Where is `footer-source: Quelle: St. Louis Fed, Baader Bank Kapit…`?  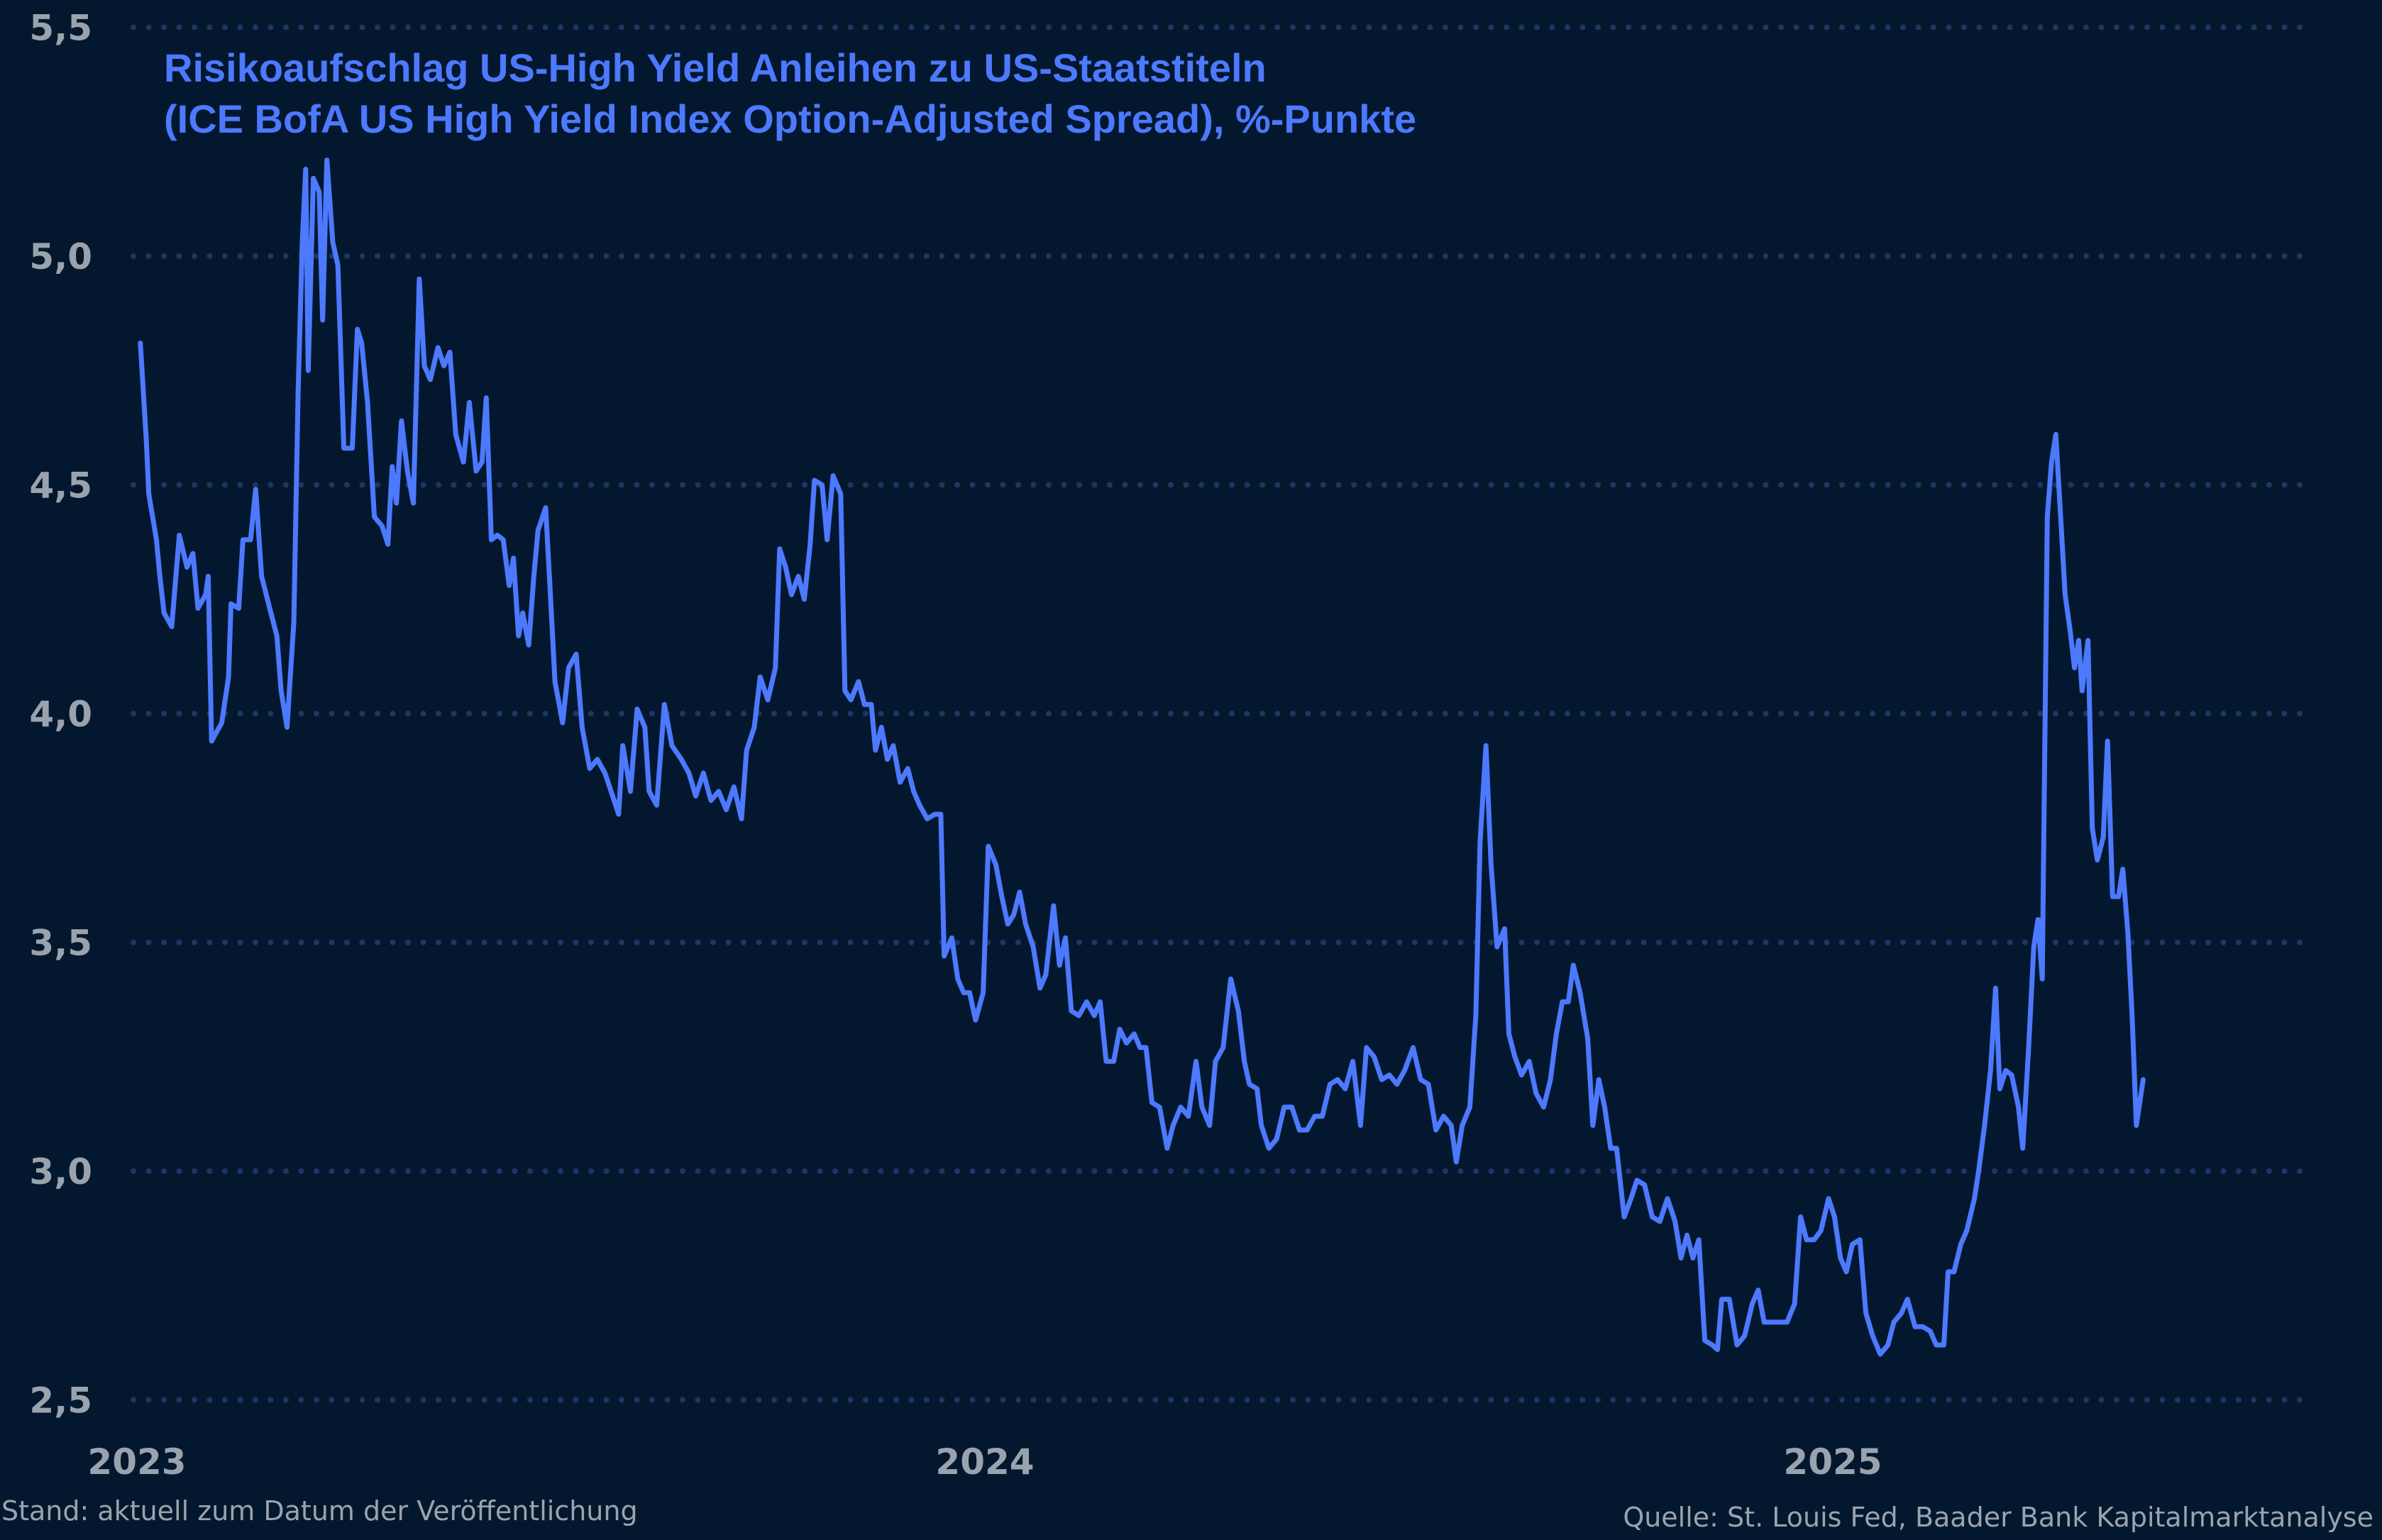 footer-source: Quelle: St. Louis Fed, Baader Bank Kapit… is located at coordinates (1998, 1517).